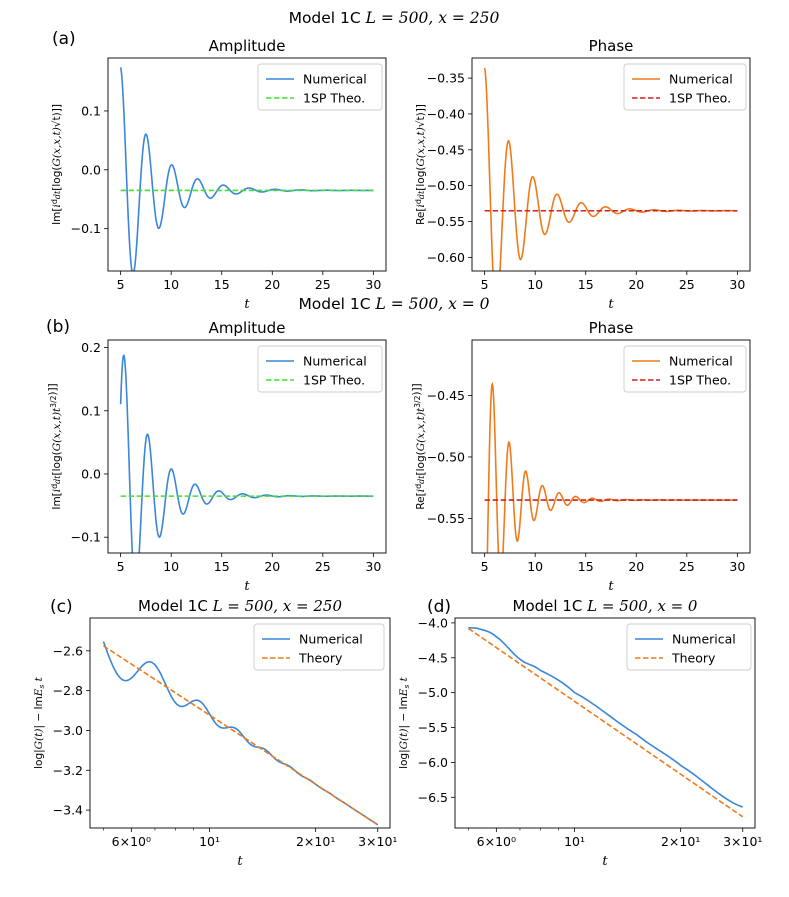 The height and width of the screenshot is (897, 789). What do you see at coordinates (61, 607) in the screenshot?
I see `panel-letter-c: (c)` at bounding box center [61, 607].